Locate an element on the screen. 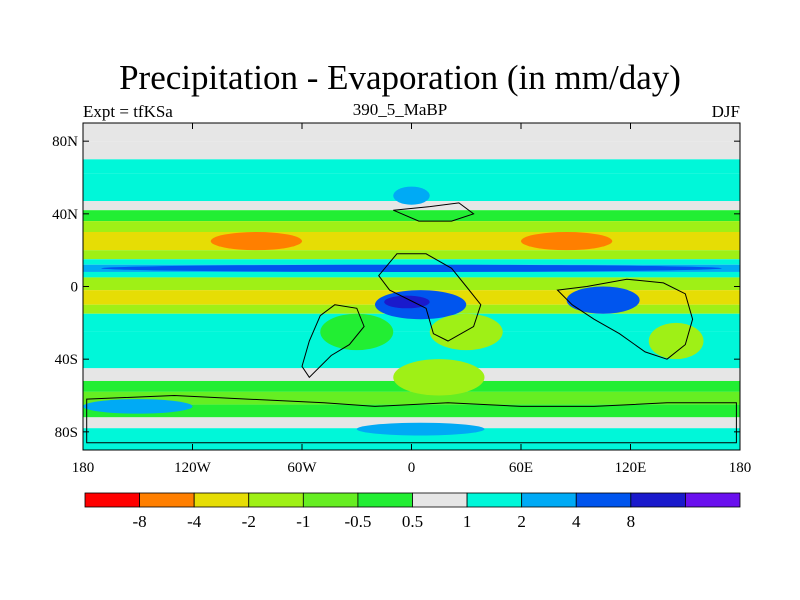  y-tick-label: 80S is located at coordinates (66, 433).